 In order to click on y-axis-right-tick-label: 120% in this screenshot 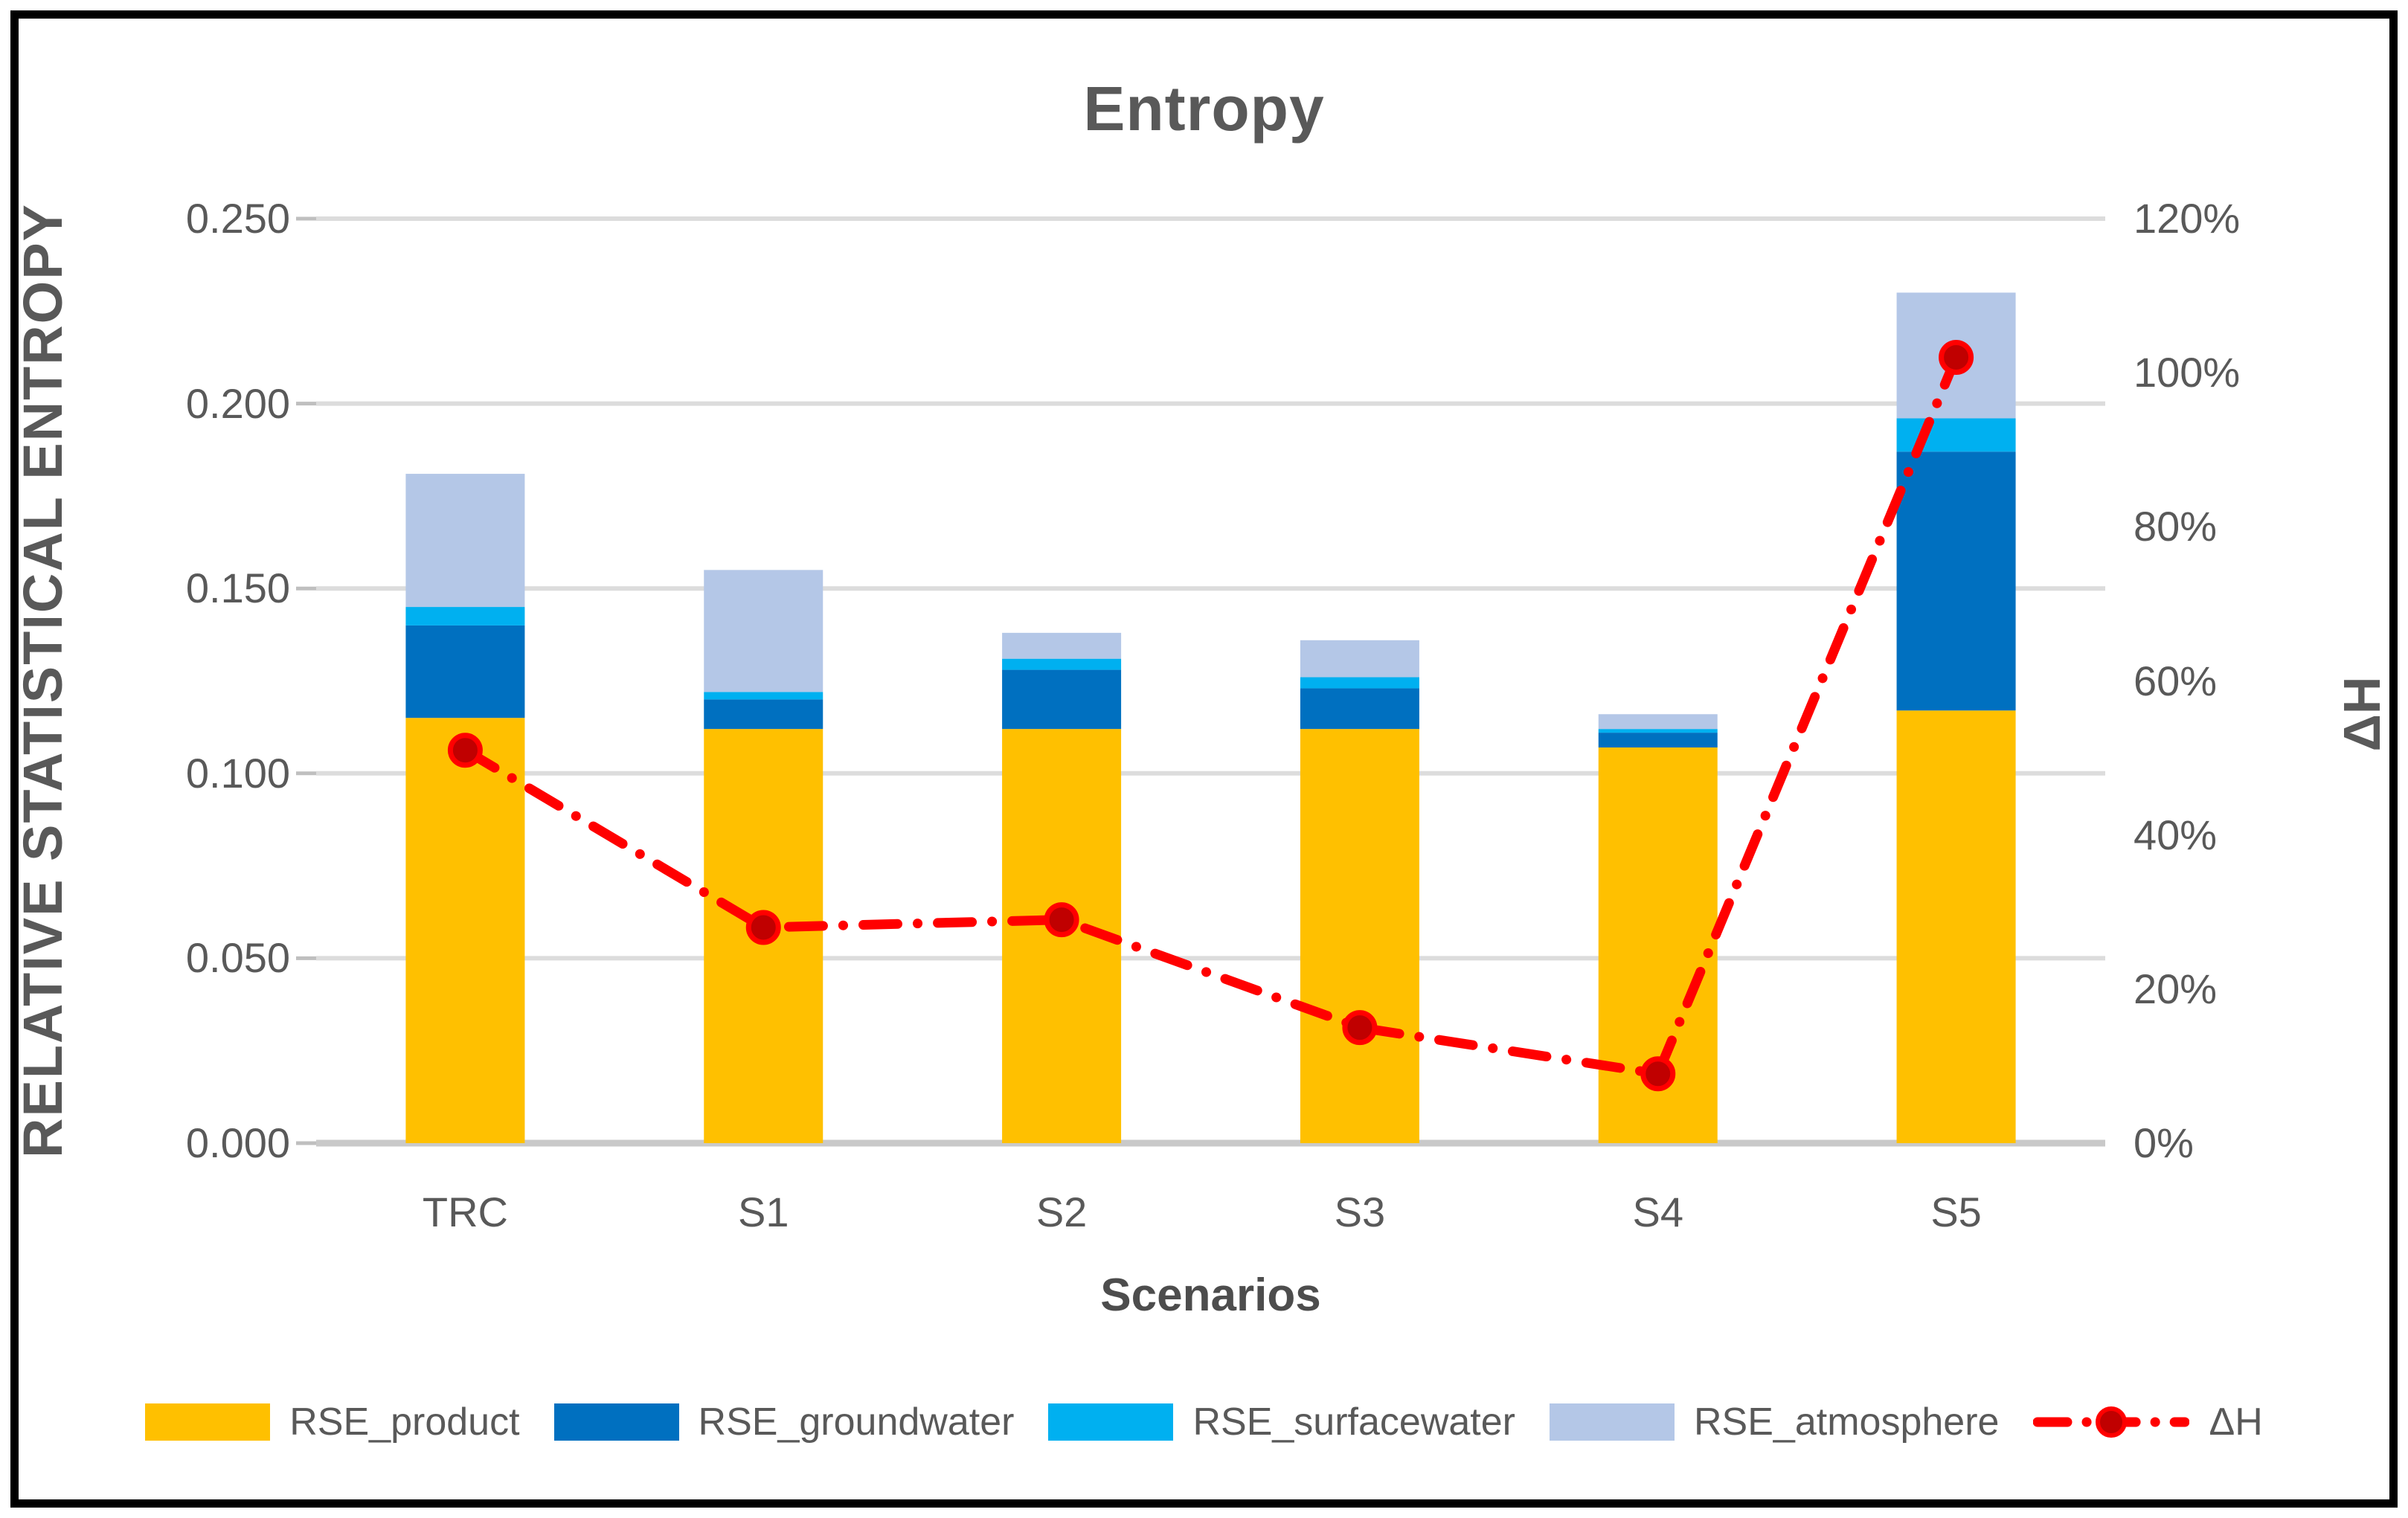, I will do `click(2187, 218)`.